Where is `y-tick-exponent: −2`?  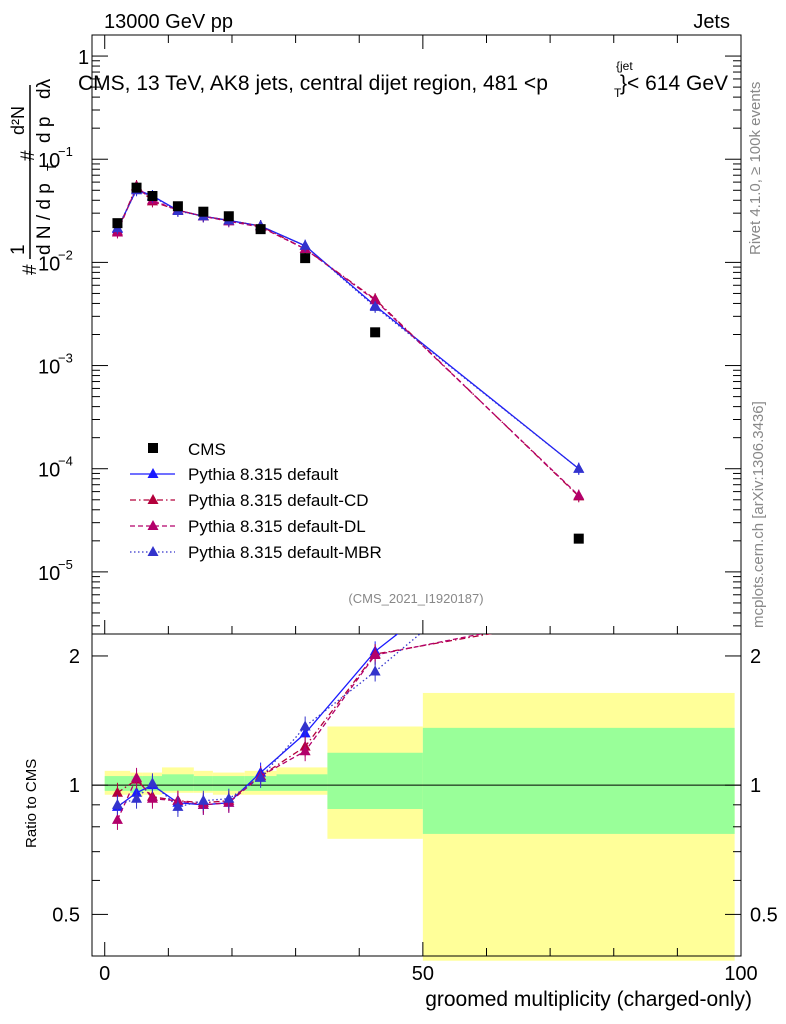 y-tick-exponent: −2 is located at coordinates (65, 254).